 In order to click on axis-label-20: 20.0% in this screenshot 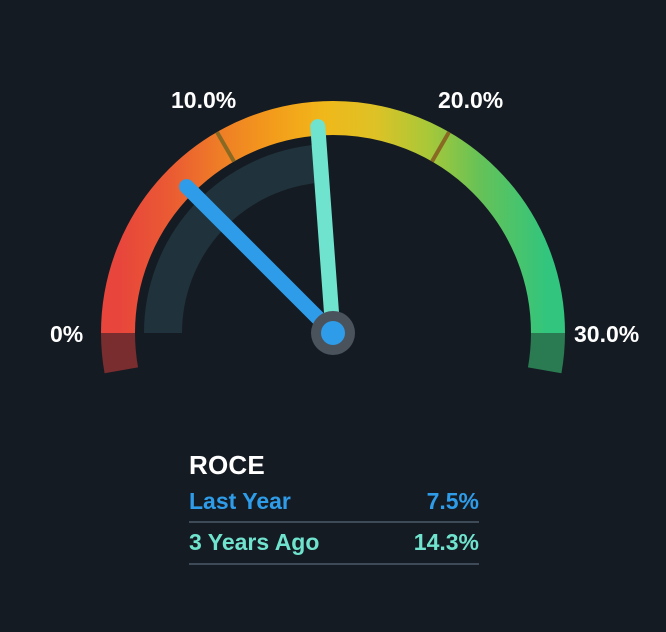, I will do `click(470, 100)`.